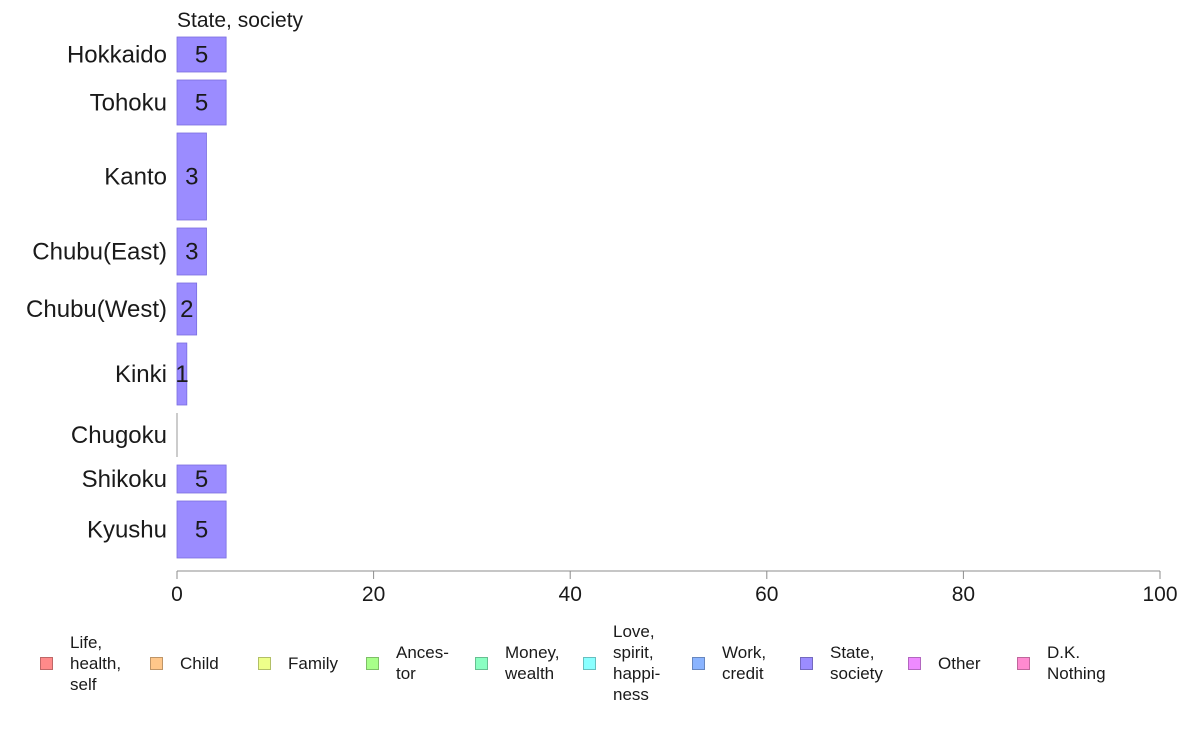 This screenshot has height=736, width=1188. What do you see at coordinates (96, 663) in the screenshot?
I see `legend-label: Life, health, self` at bounding box center [96, 663].